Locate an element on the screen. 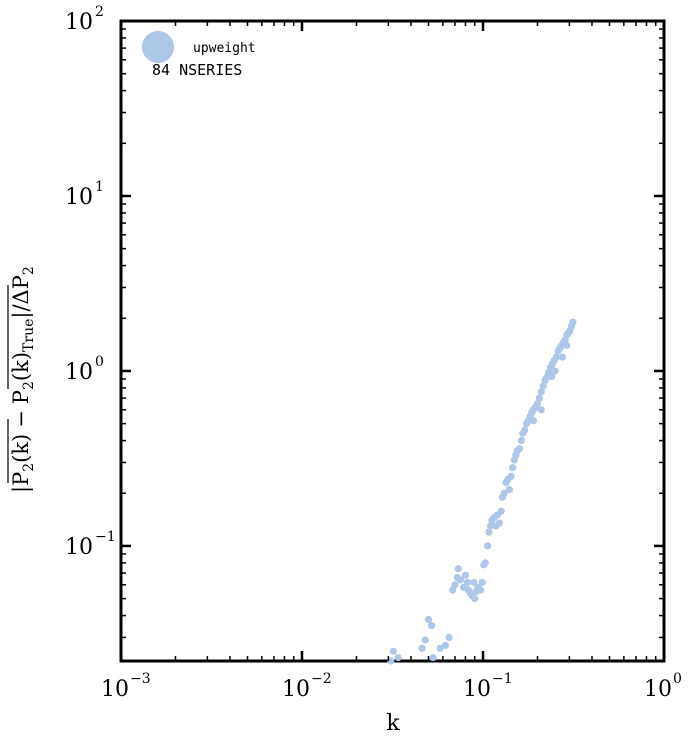 Image resolution: width=693 pixels, height=743 pixels. legend: upweight 84 NSERIES is located at coordinates (199, 55).